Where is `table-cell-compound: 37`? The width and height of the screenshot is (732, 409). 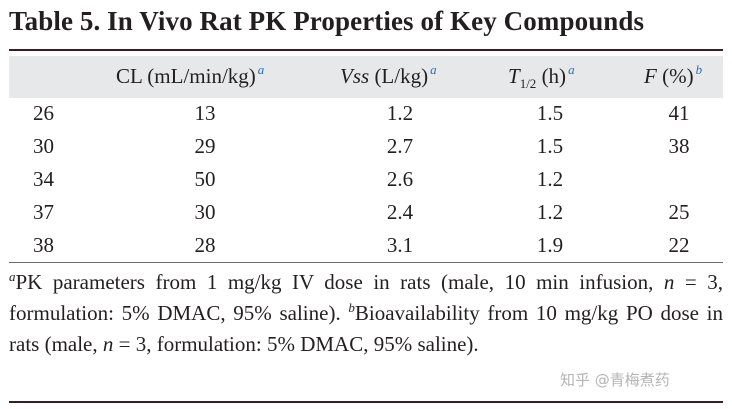
table-cell-compound: 37 is located at coordinates (43, 212).